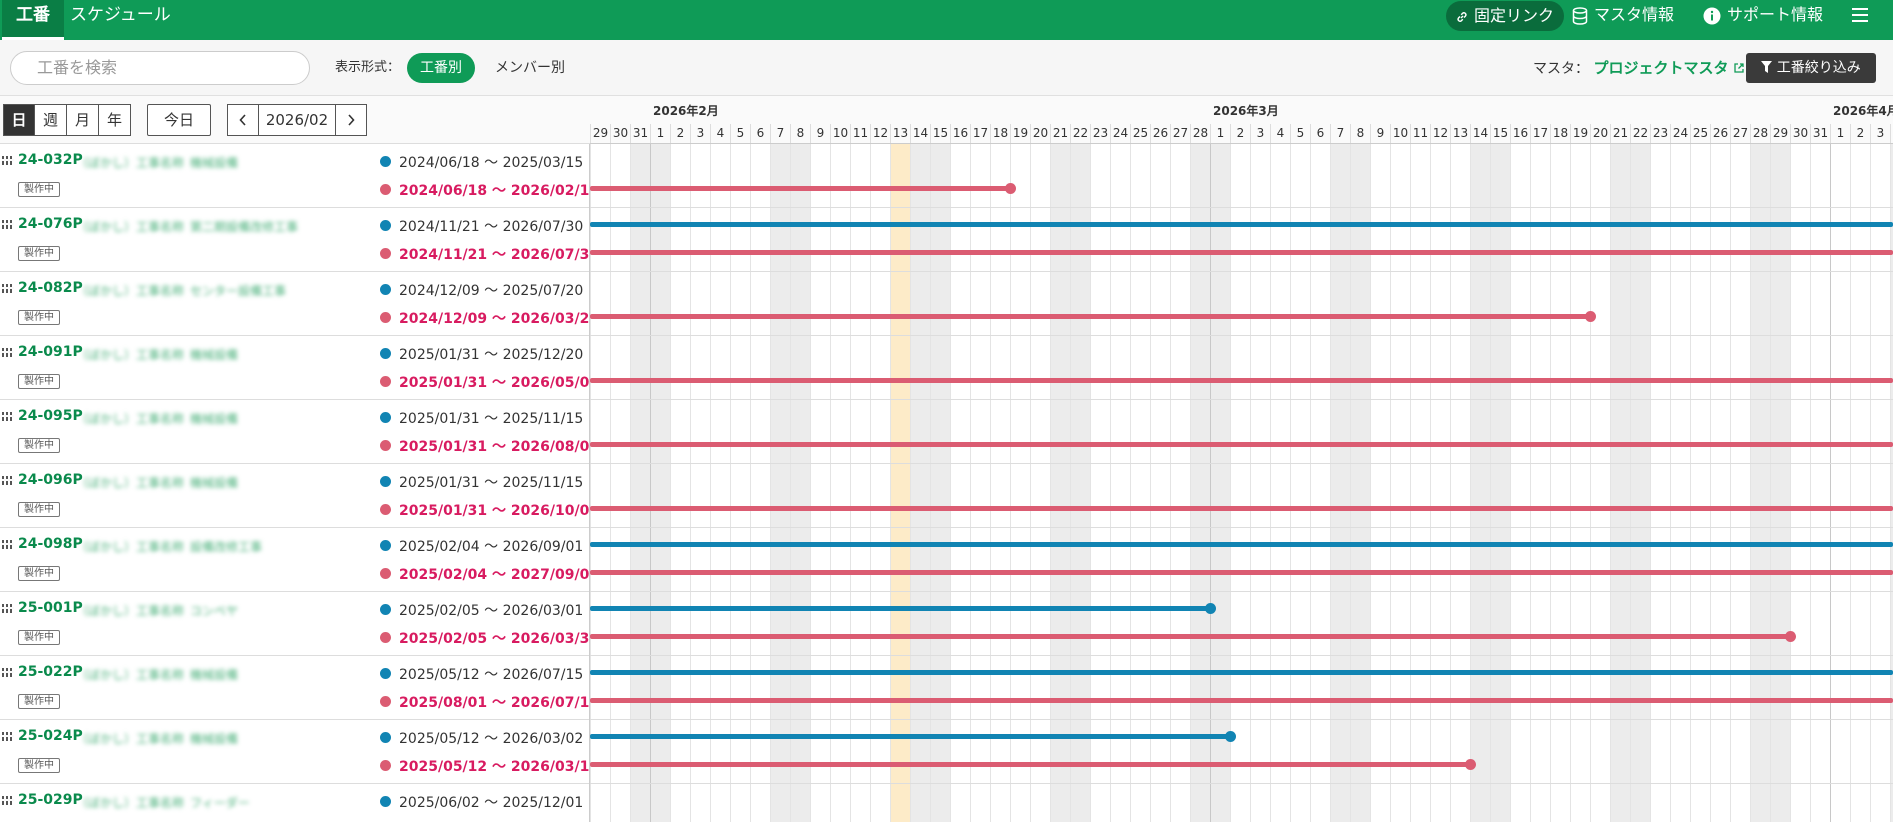 The width and height of the screenshot is (1893, 822). What do you see at coordinates (1220, 133) in the screenshot?
I see `day-label: 1` at bounding box center [1220, 133].